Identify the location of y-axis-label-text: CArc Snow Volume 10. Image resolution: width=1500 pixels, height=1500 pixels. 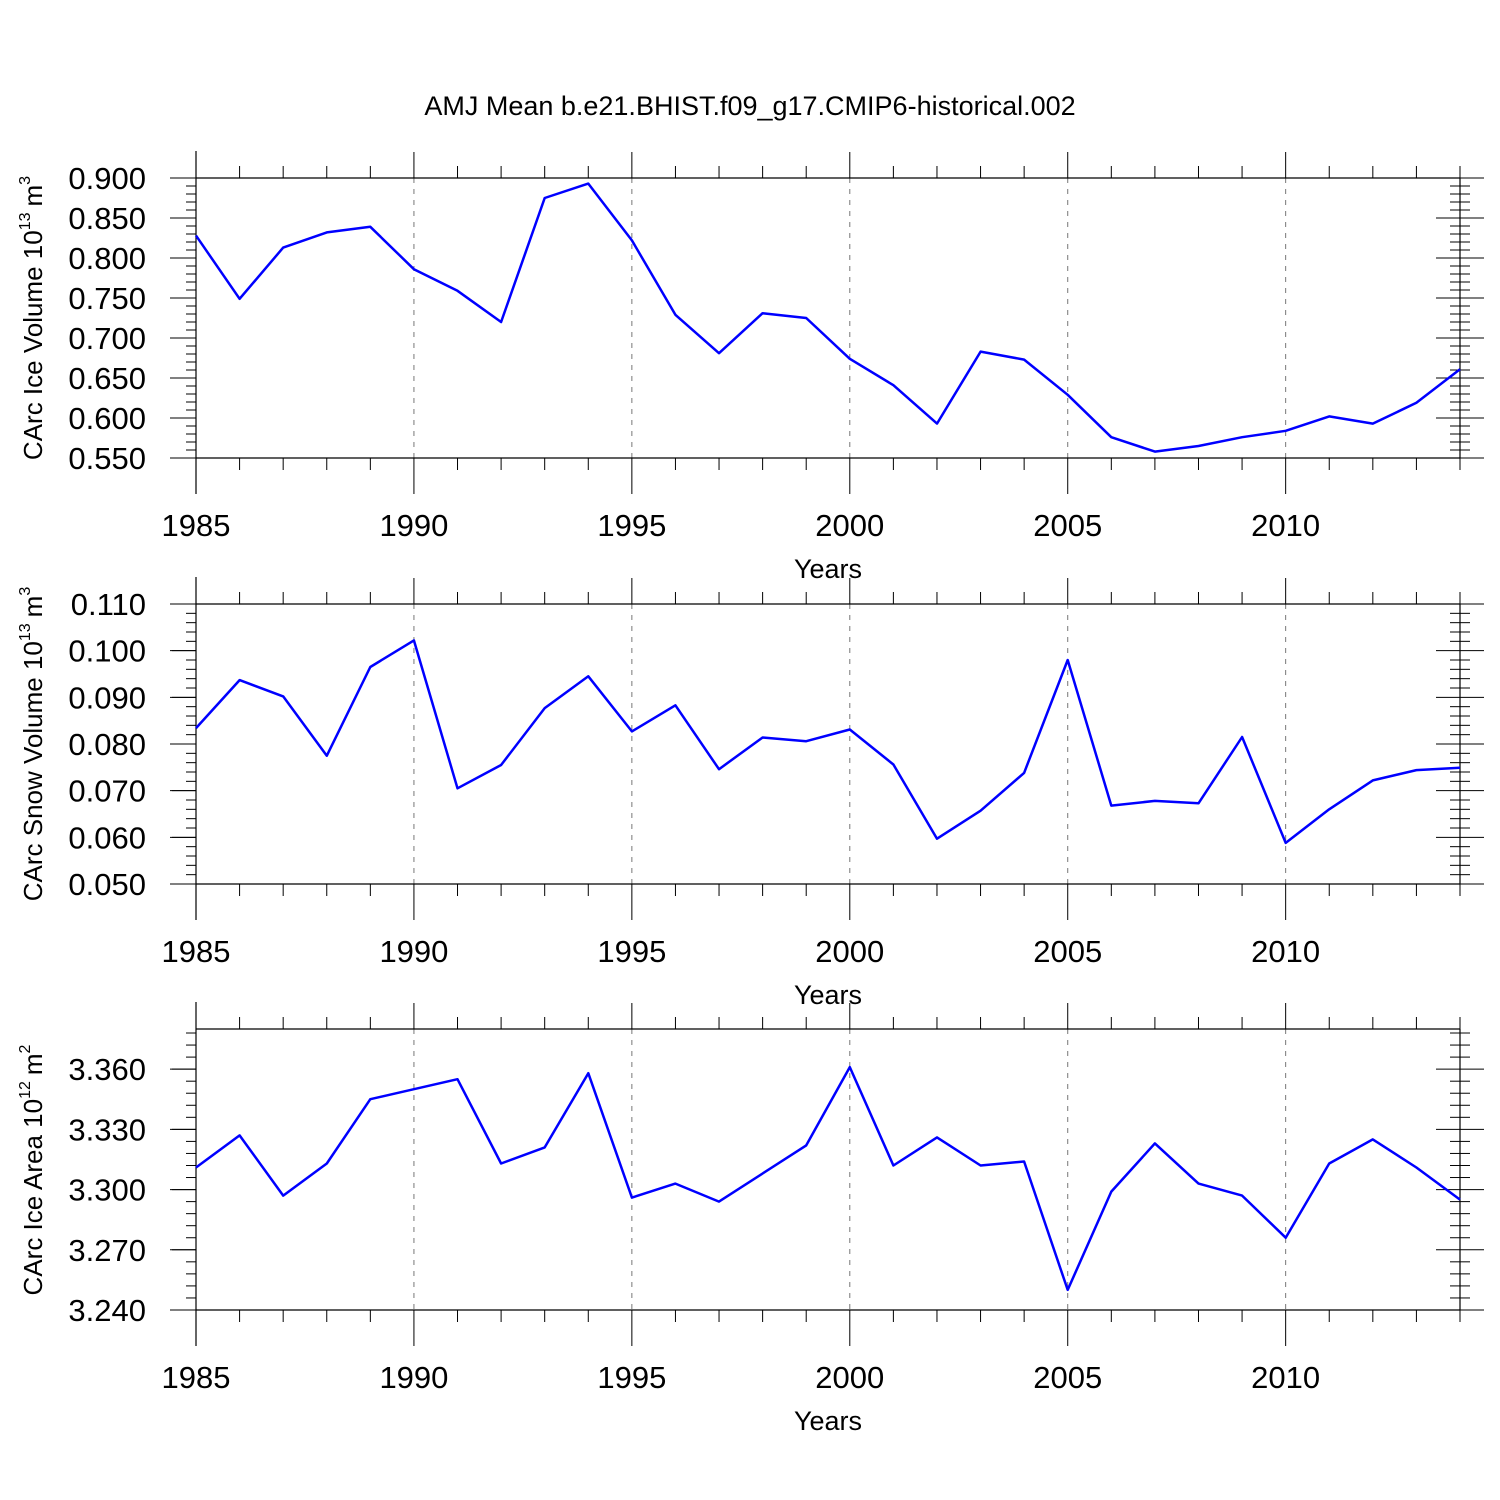
(33, 771).